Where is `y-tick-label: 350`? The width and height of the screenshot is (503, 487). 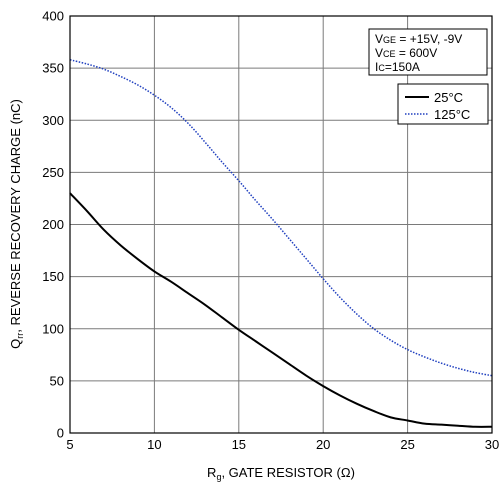 y-tick-label: 350 is located at coordinates (53, 68).